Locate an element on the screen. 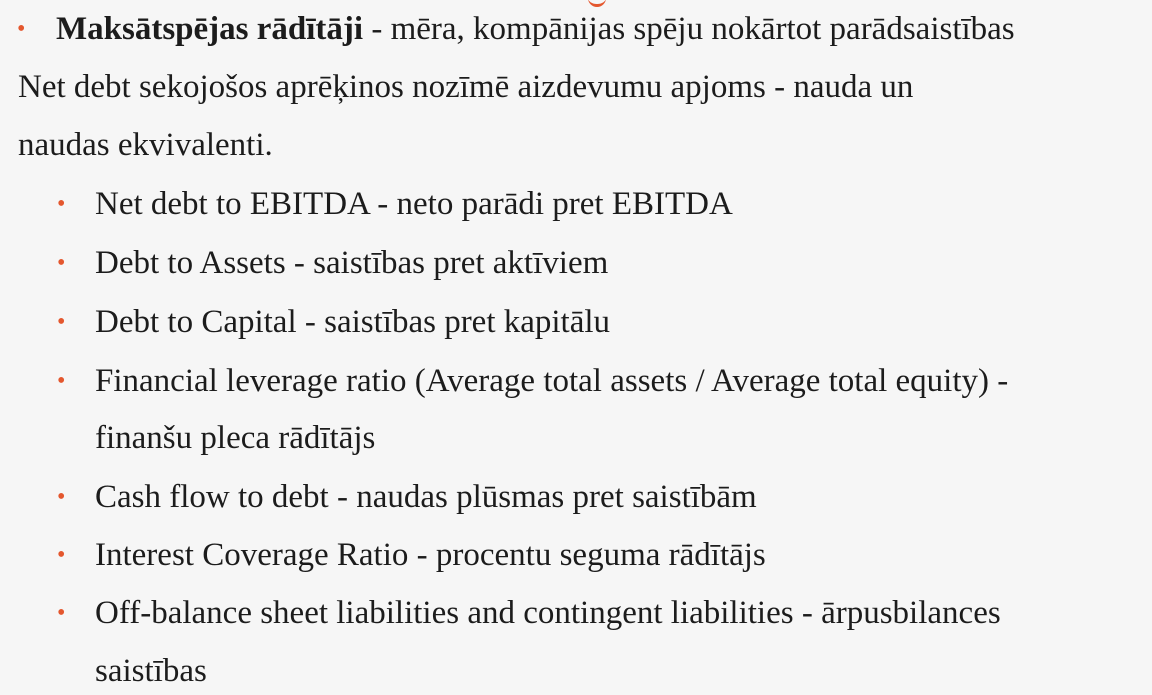 The height and width of the screenshot is (695, 1152). heading-term: Maksātspējas rādītāji is located at coordinates (210, 29).